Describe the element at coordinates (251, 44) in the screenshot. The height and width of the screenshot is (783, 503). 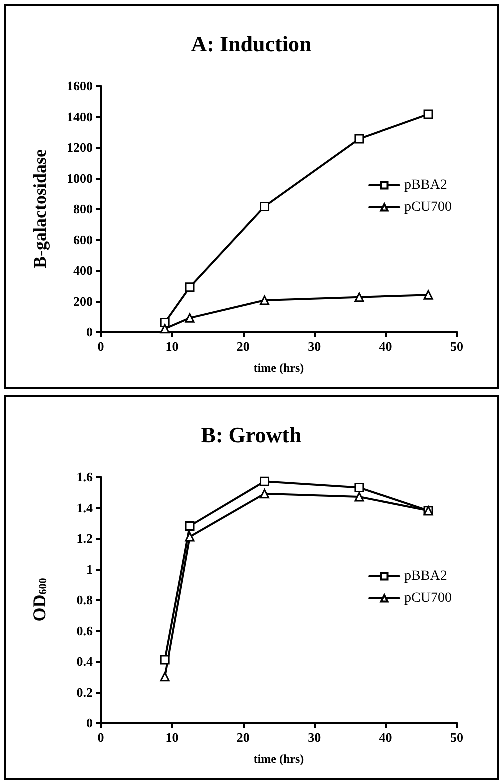
I see `chart-title: A: Induction` at that location.